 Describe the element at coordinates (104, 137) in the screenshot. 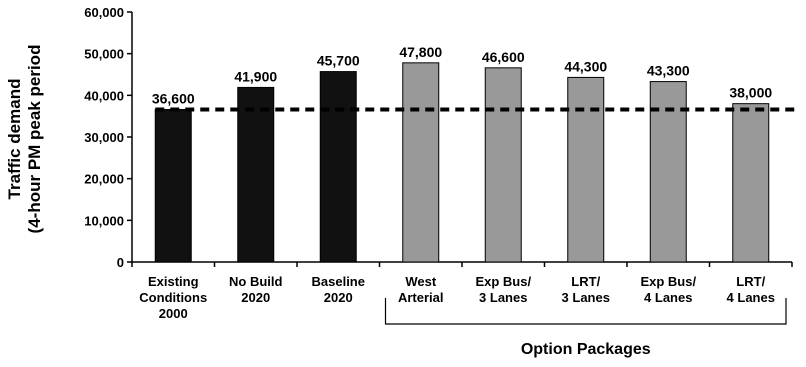

I see `y-tick-label: 30,000` at that location.